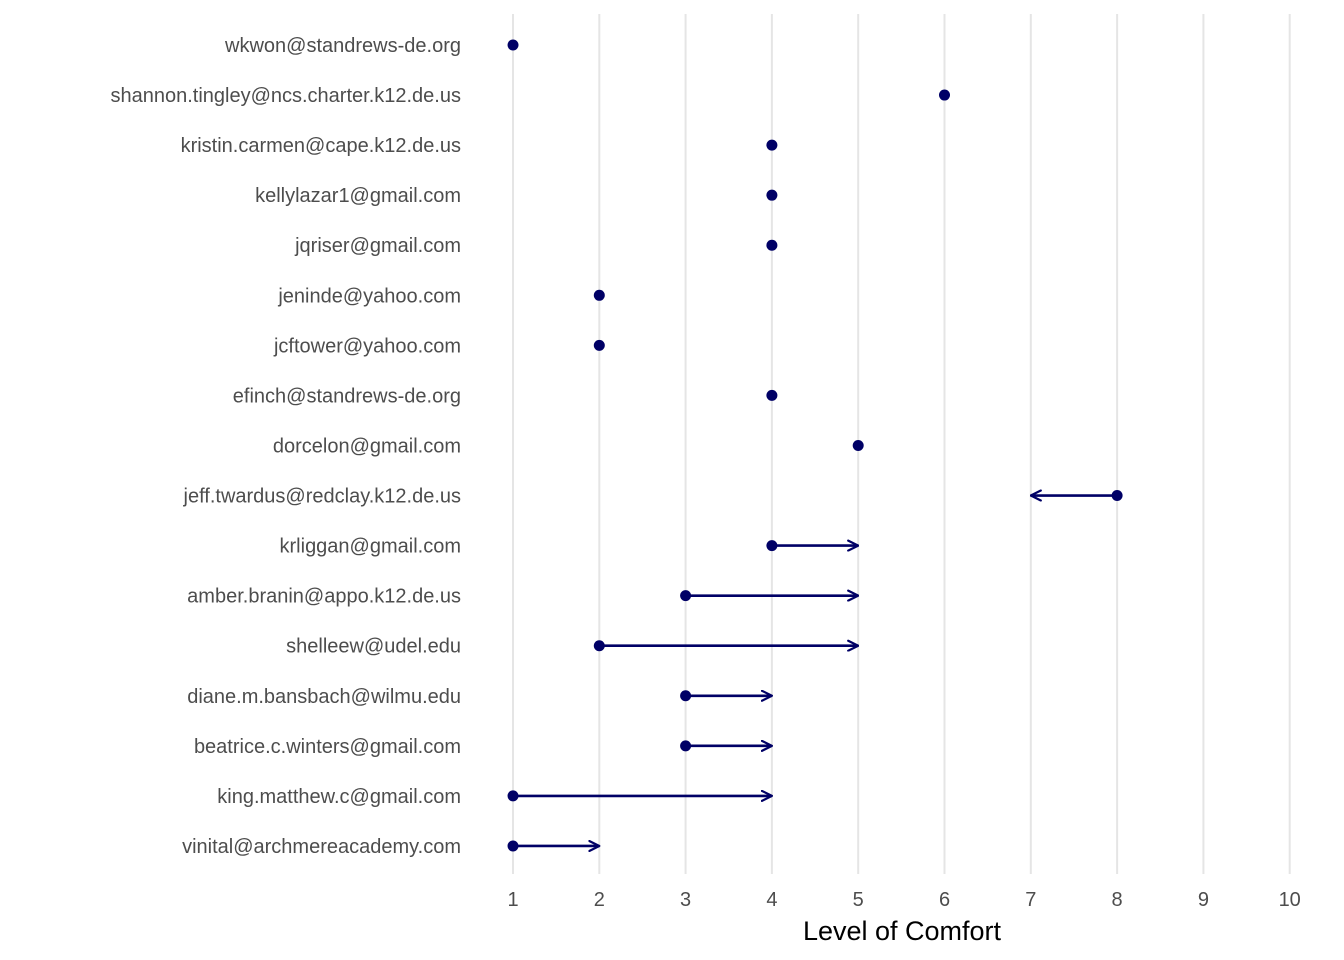  I want to click on x-tick-label-7: 7, so click(1030, 900).